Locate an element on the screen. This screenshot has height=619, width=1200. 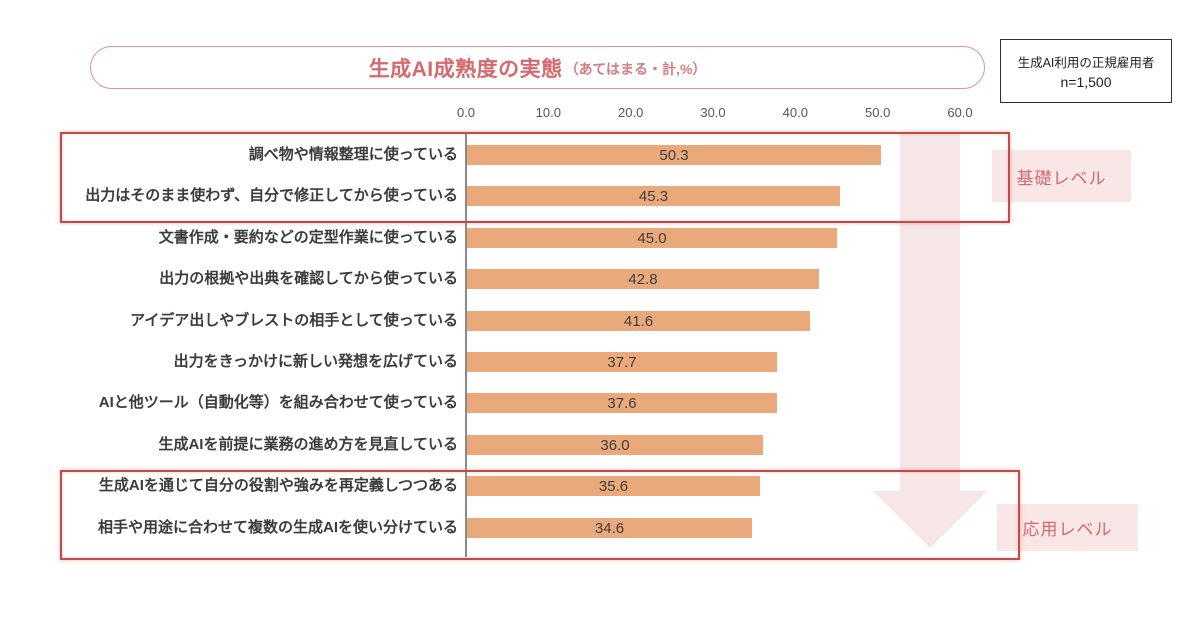
category-label: 生成AIを通じて自分の役割や強みを再定義しつつある is located at coordinates (278, 485).